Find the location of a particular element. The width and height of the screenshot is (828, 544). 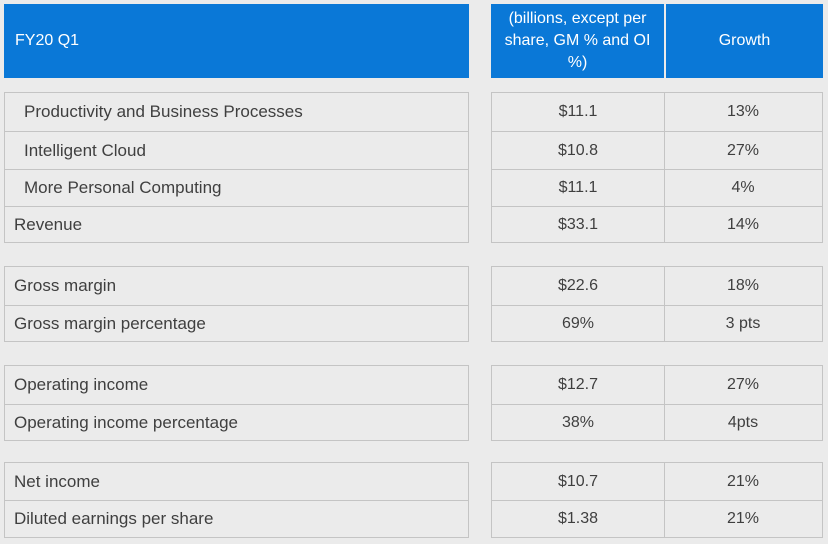

table-row: Productivity and Business Processes is located at coordinates (236, 112).